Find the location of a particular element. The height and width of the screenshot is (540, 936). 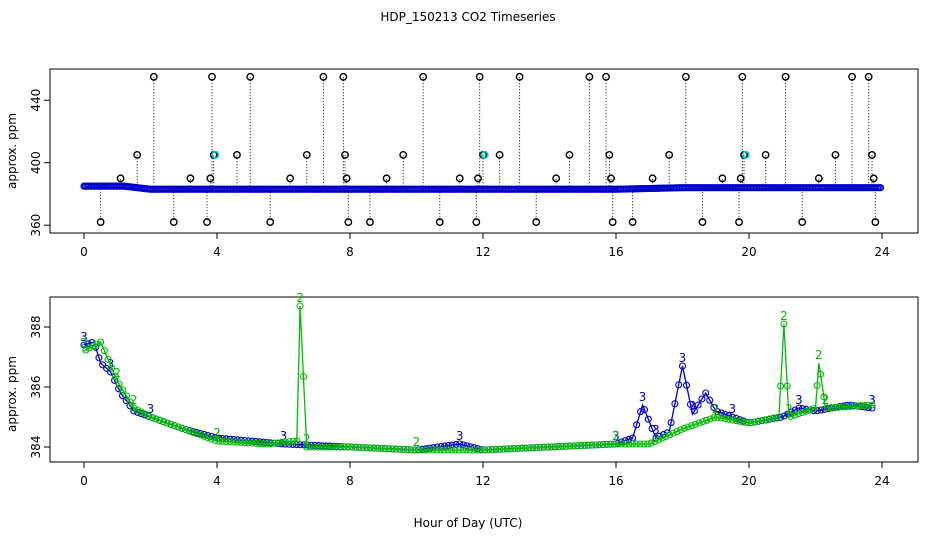

cyan-point is located at coordinates (484, 154).